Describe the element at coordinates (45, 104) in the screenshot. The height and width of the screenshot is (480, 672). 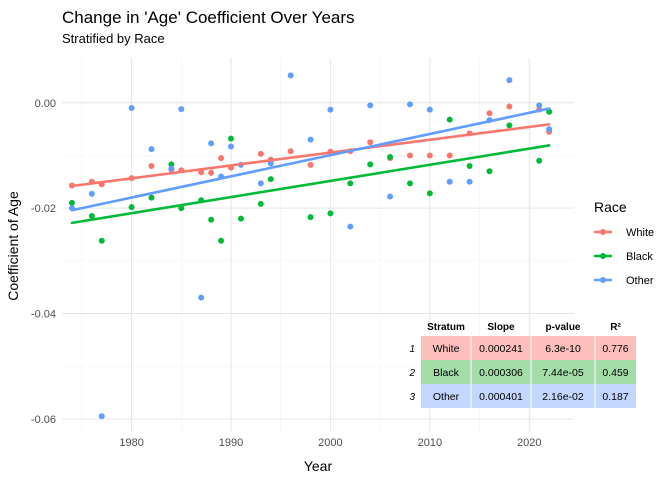
I see `y-tick-label: 0.00` at that location.